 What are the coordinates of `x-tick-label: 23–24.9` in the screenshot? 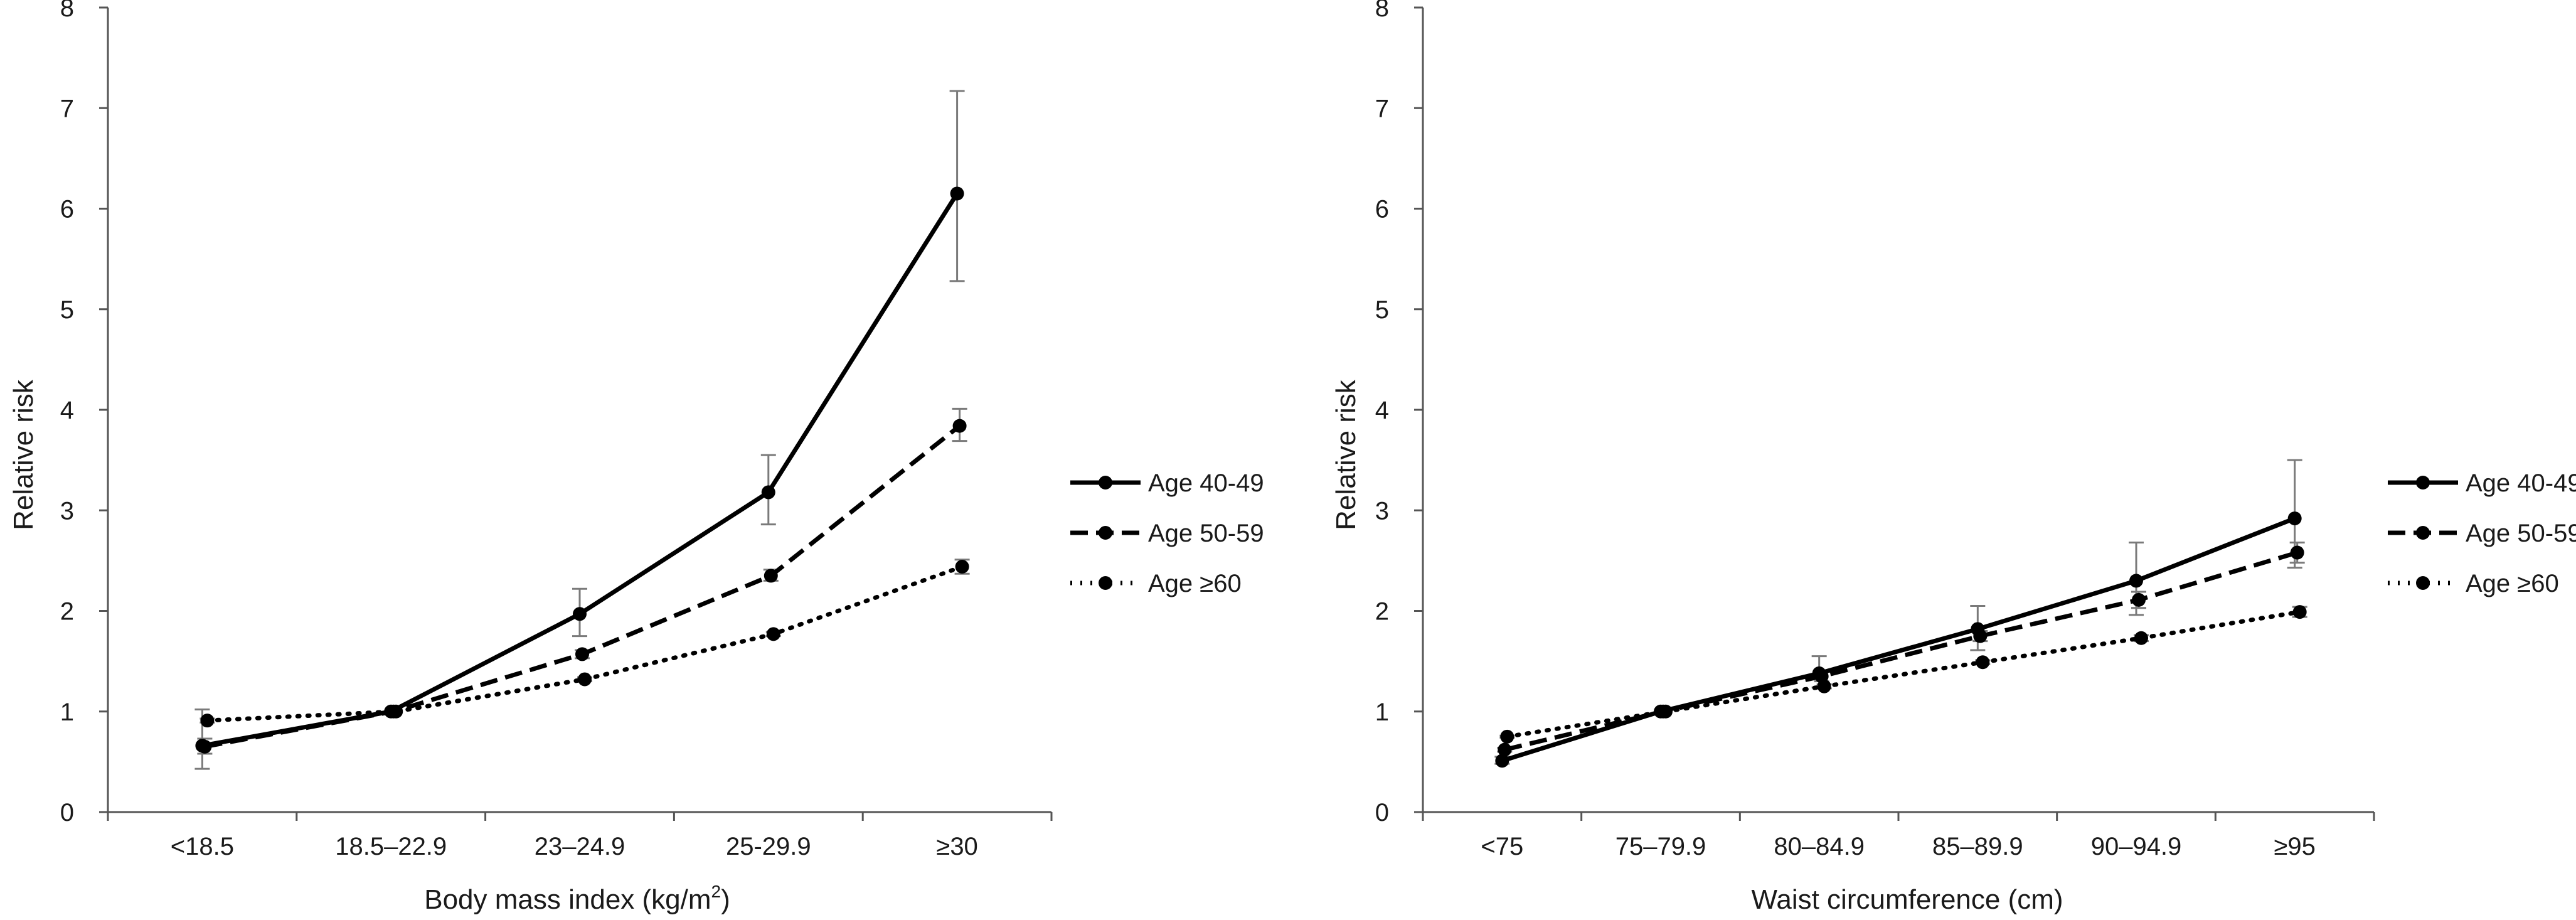 It's located at (580, 846).